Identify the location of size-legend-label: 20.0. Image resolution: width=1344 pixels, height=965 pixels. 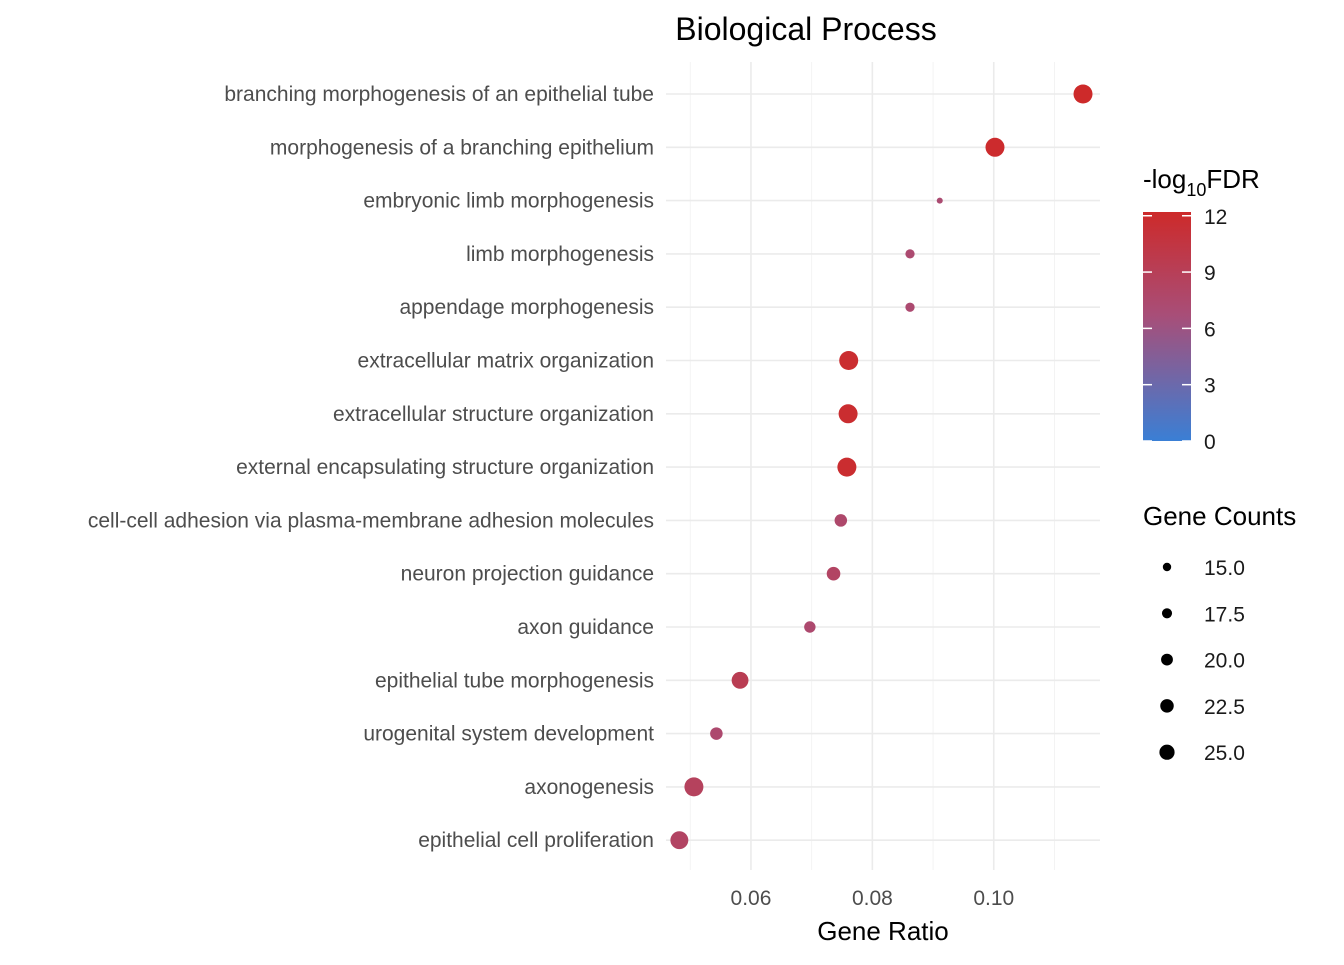
(1224, 661).